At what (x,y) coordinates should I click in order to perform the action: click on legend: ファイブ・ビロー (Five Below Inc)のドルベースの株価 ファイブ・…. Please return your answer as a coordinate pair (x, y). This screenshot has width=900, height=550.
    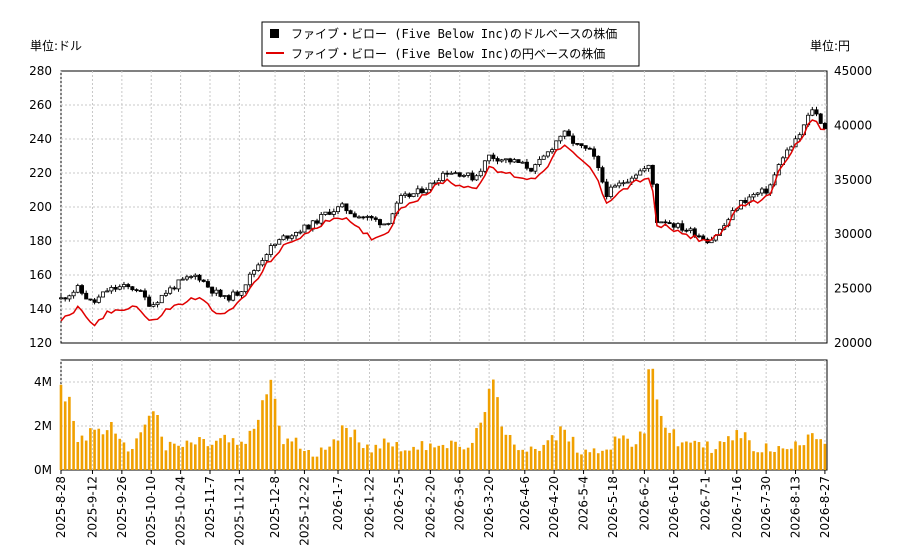
    Looking at the image, I should click on (450, 44).